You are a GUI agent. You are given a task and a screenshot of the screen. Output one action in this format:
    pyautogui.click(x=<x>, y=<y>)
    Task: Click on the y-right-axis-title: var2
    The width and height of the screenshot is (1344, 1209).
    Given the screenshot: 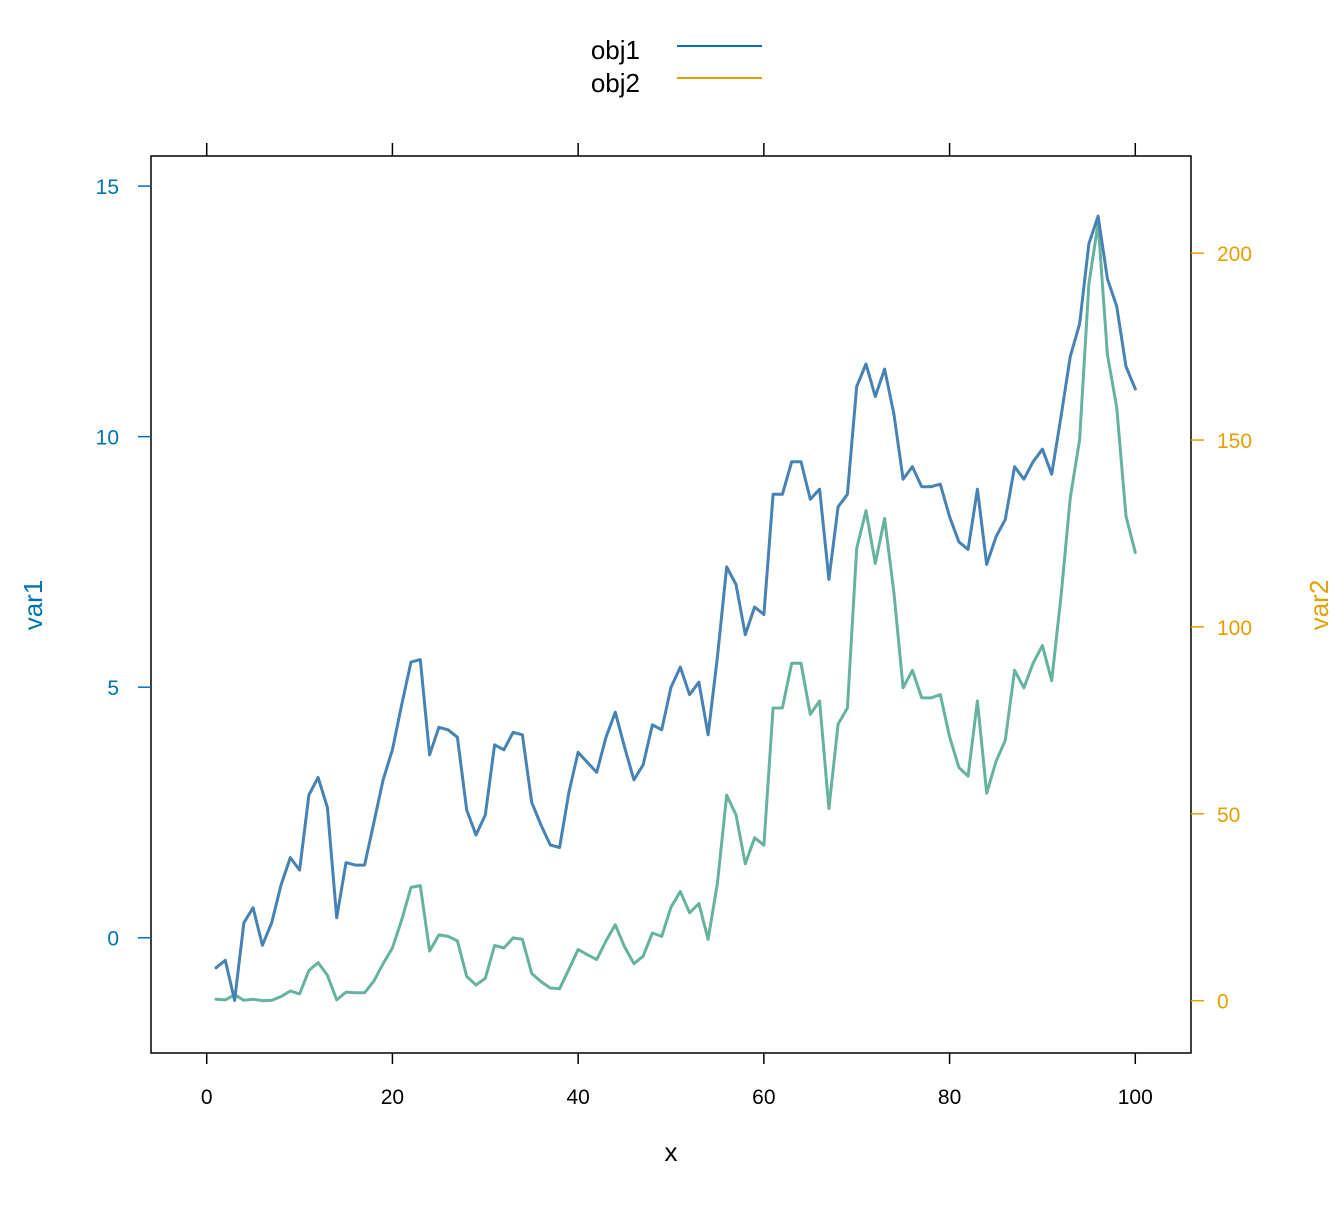 What is the action you would take?
    pyautogui.click(x=1319, y=605)
    